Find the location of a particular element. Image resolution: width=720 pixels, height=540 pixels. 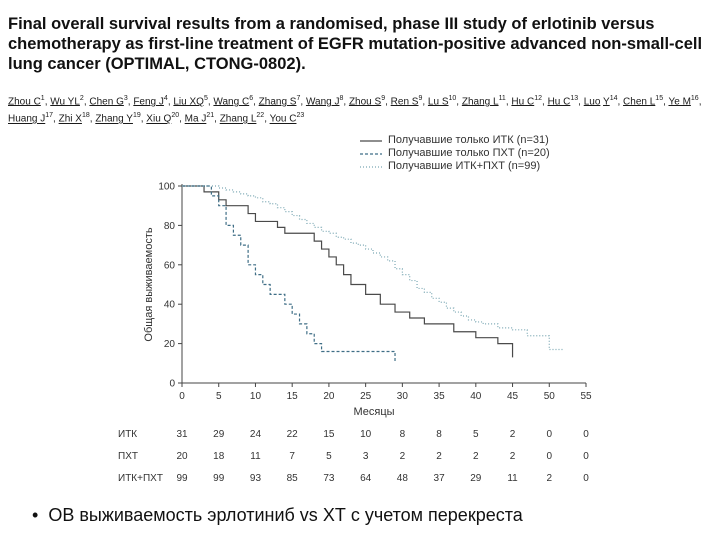

risk-table-cell: 22 is located at coordinates (293, 434).